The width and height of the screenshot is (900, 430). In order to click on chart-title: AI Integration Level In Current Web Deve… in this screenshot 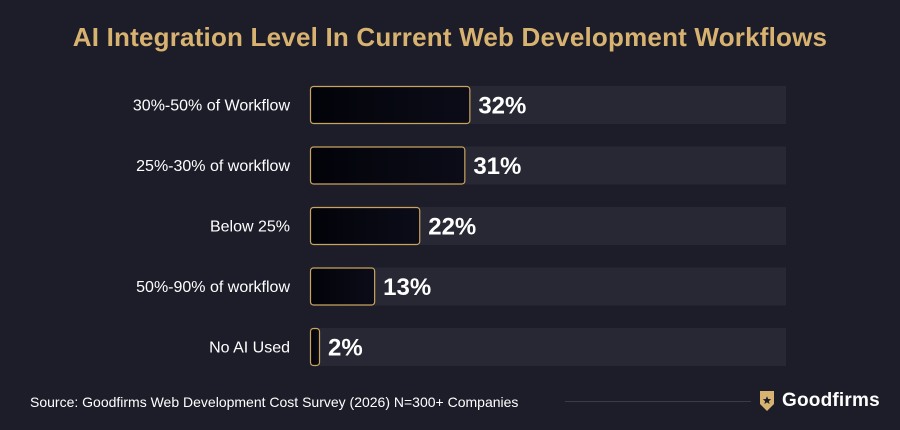, I will do `click(450, 37)`.